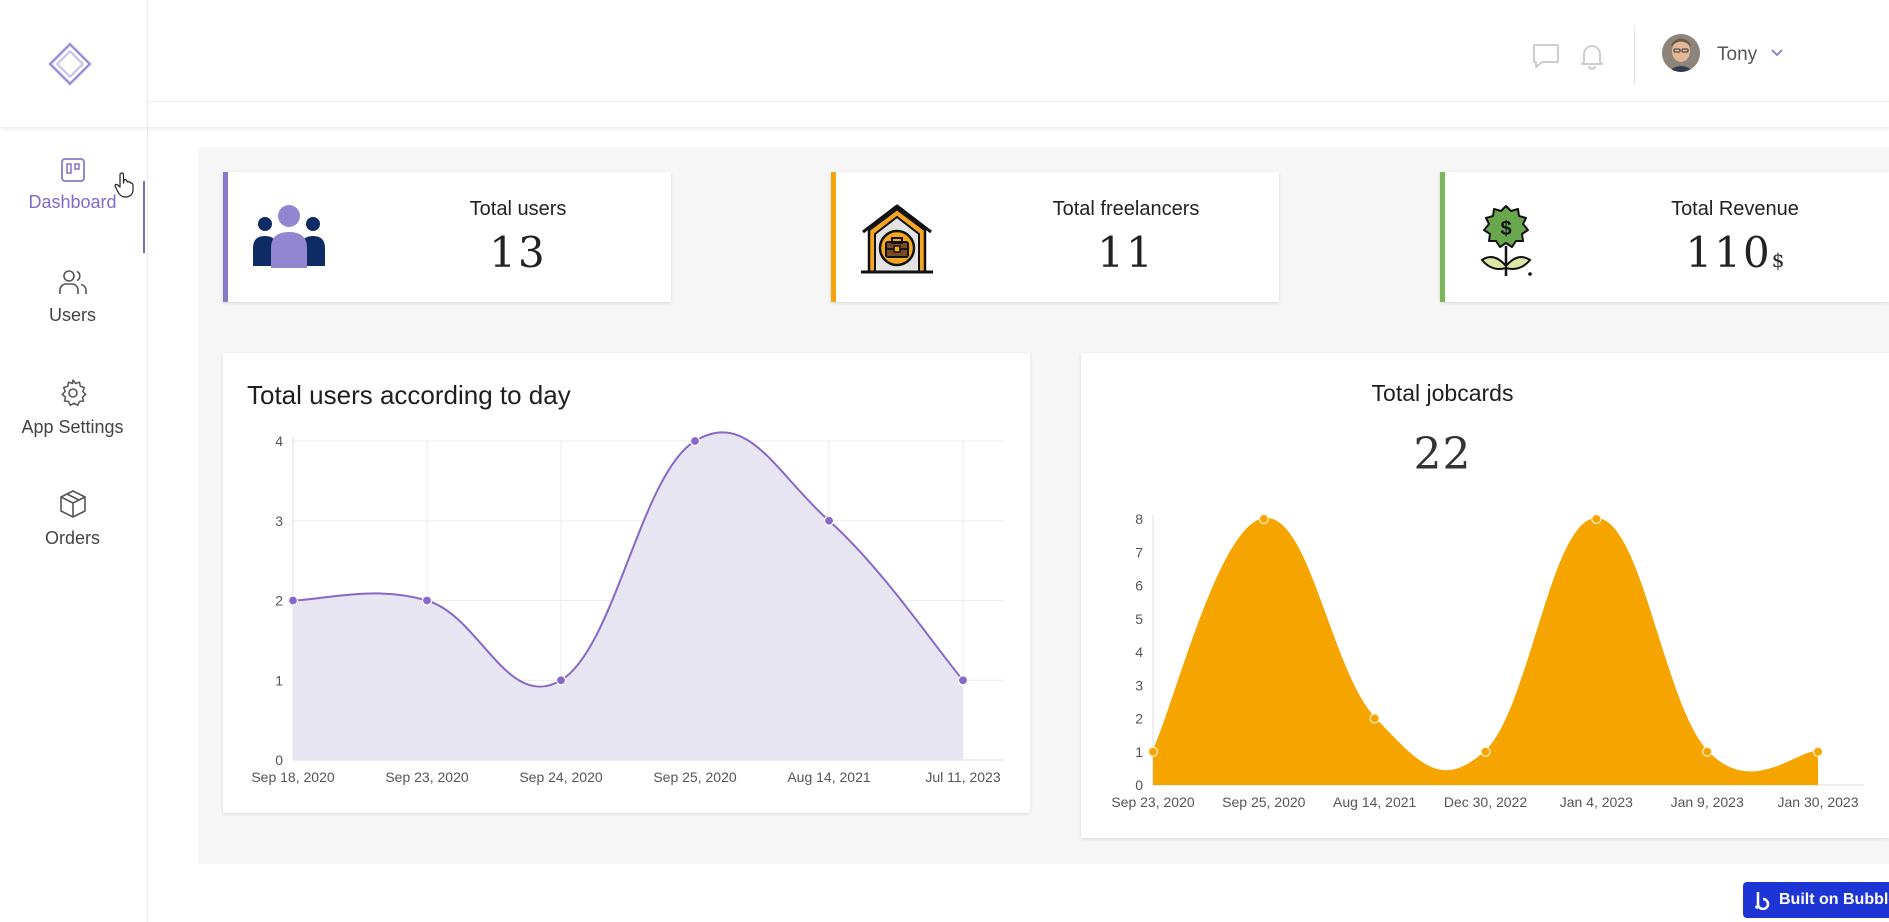  Describe the element at coordinates (1442, 393) in the screenshot. I see `chart-title: Total jobcards` at that location.